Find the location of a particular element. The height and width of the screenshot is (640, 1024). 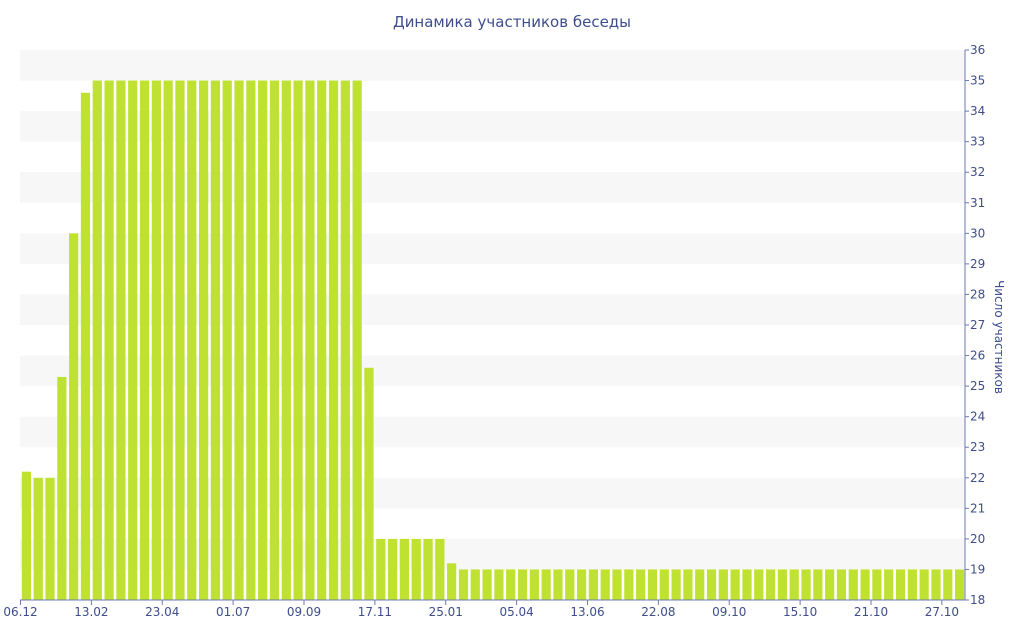

y-tick-label: 34 is located at coordinates (977, 111).